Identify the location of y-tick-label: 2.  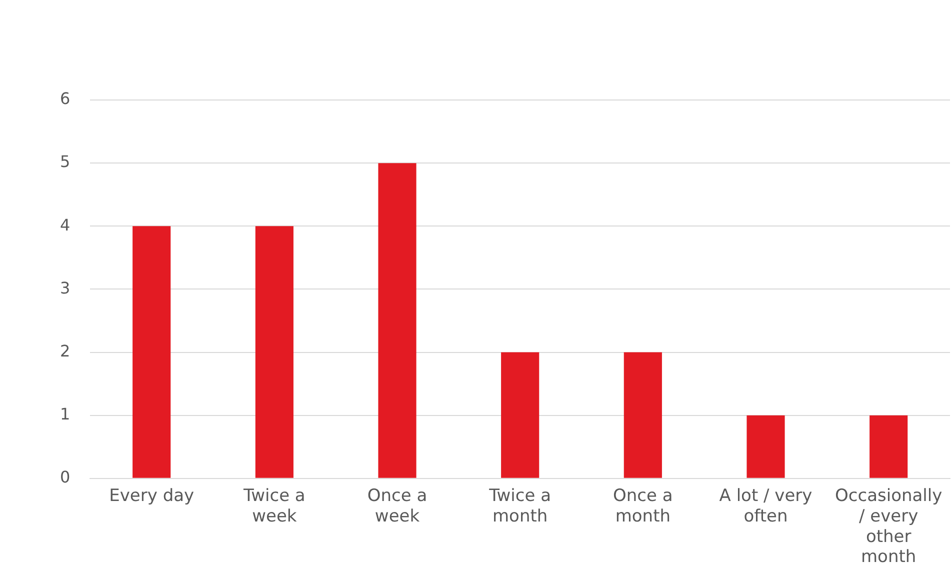
(65, 350).